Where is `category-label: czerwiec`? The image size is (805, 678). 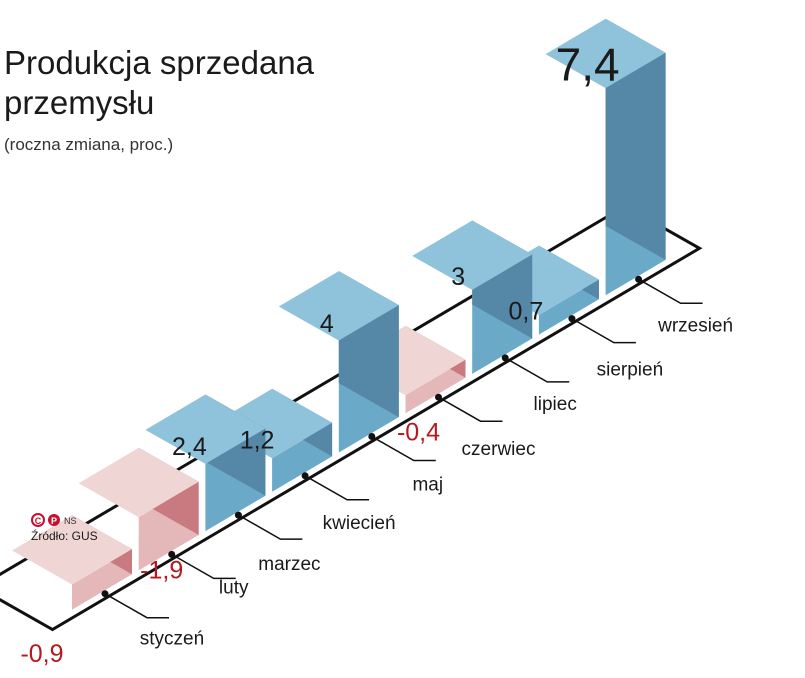
category-label: czerwiec is located at coordinates (499, 449).